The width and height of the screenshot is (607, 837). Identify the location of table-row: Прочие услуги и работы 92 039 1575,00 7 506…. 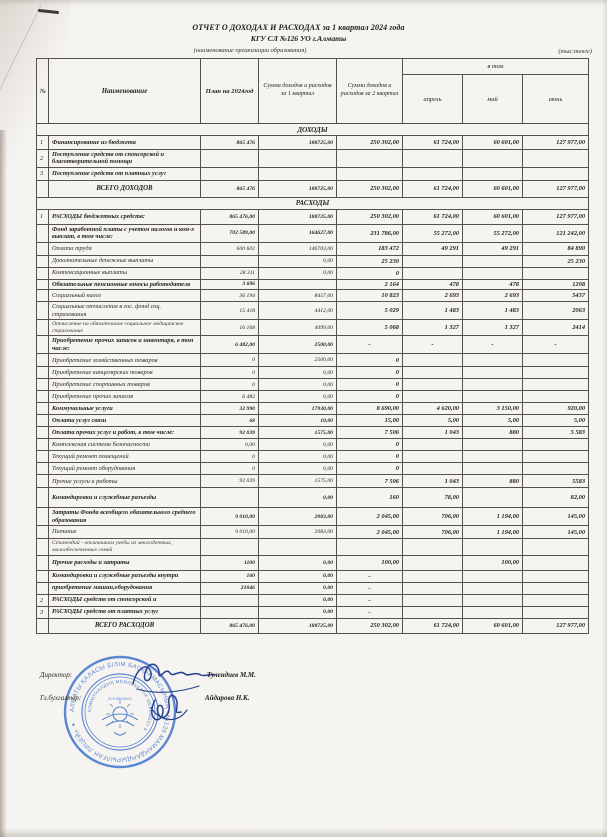
(313, 481).